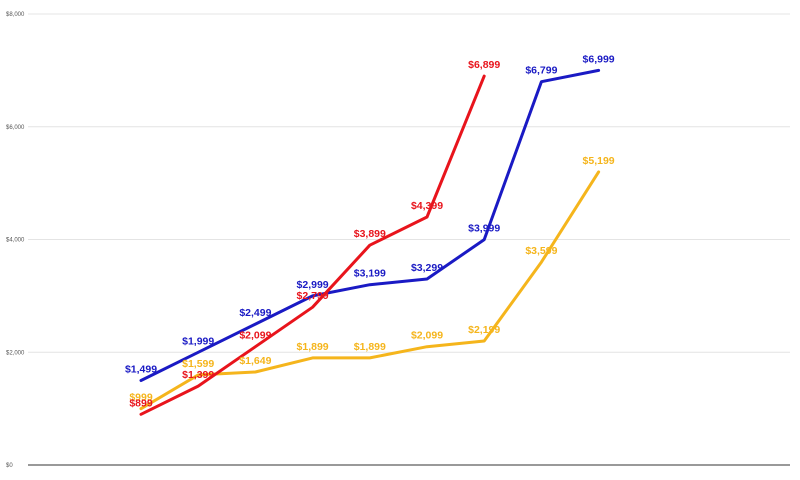  I want to click on data-label: $6,799, so click(541, 71).